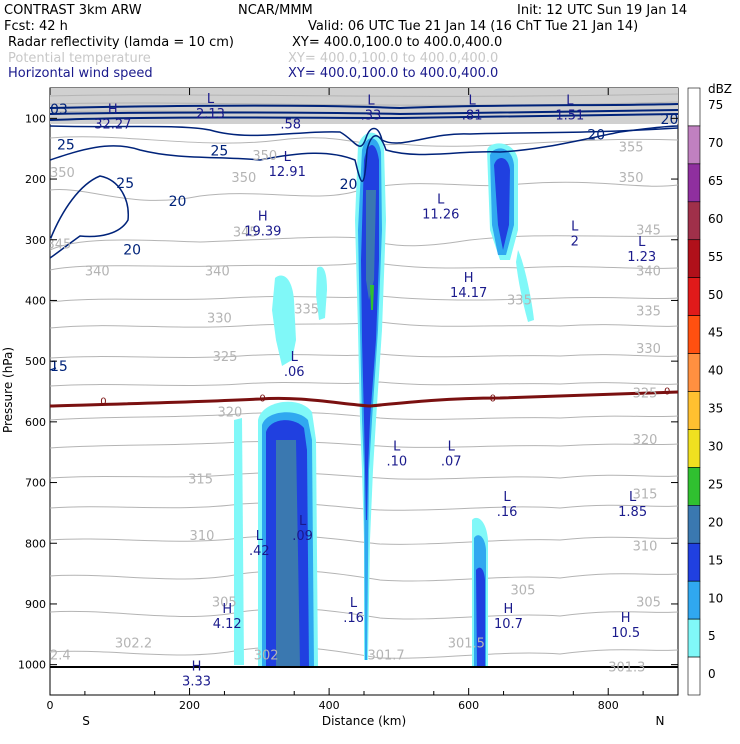 This screenshot has width=740, height=744. What do you see at coordinates (715, 219) in the screenshot?
I see `colorbar-label: 60` at bounding box center [715, 219].